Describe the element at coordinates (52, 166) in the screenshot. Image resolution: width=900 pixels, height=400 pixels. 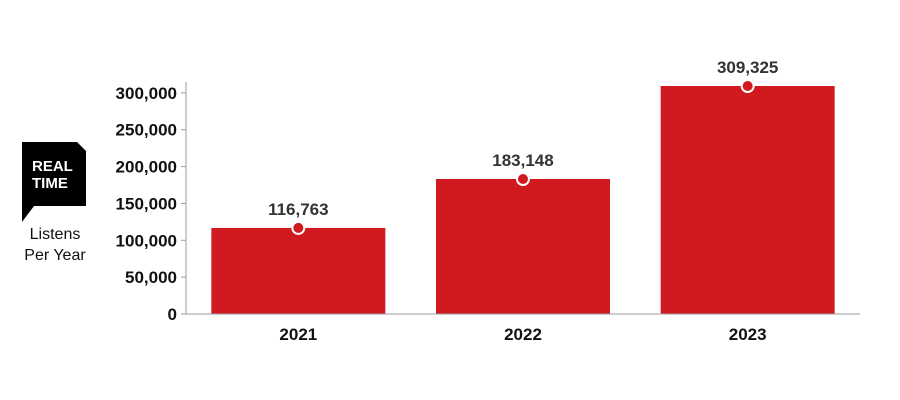
I see `logo-text-line1: REAL` at that location.